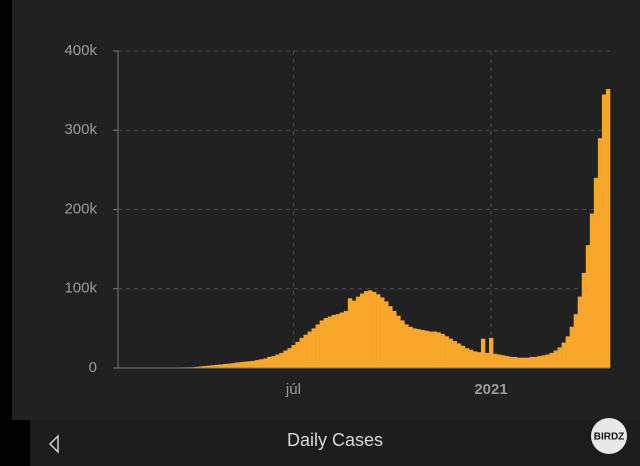 This screenshot has width=640, height=466. I want to click on tab-bar, so click(335, 443).